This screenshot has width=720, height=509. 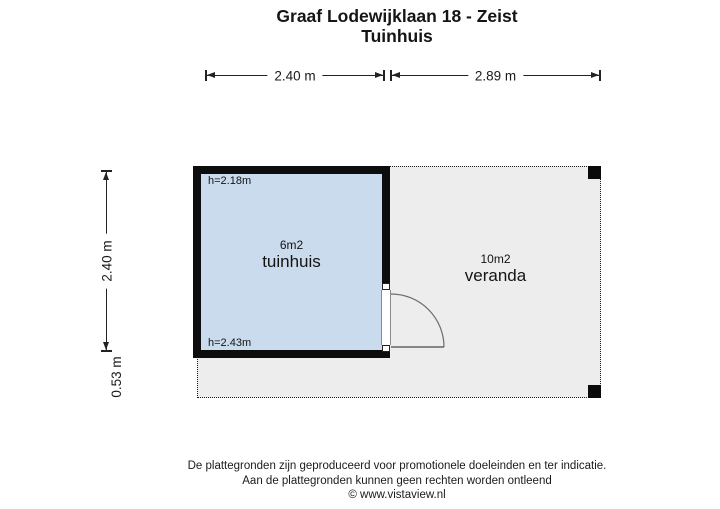 What do you see at coordinates (291, 245) in the screenshot?
I see `tuinhuis-area-label: 6m2` at bounding box center [291, 245].